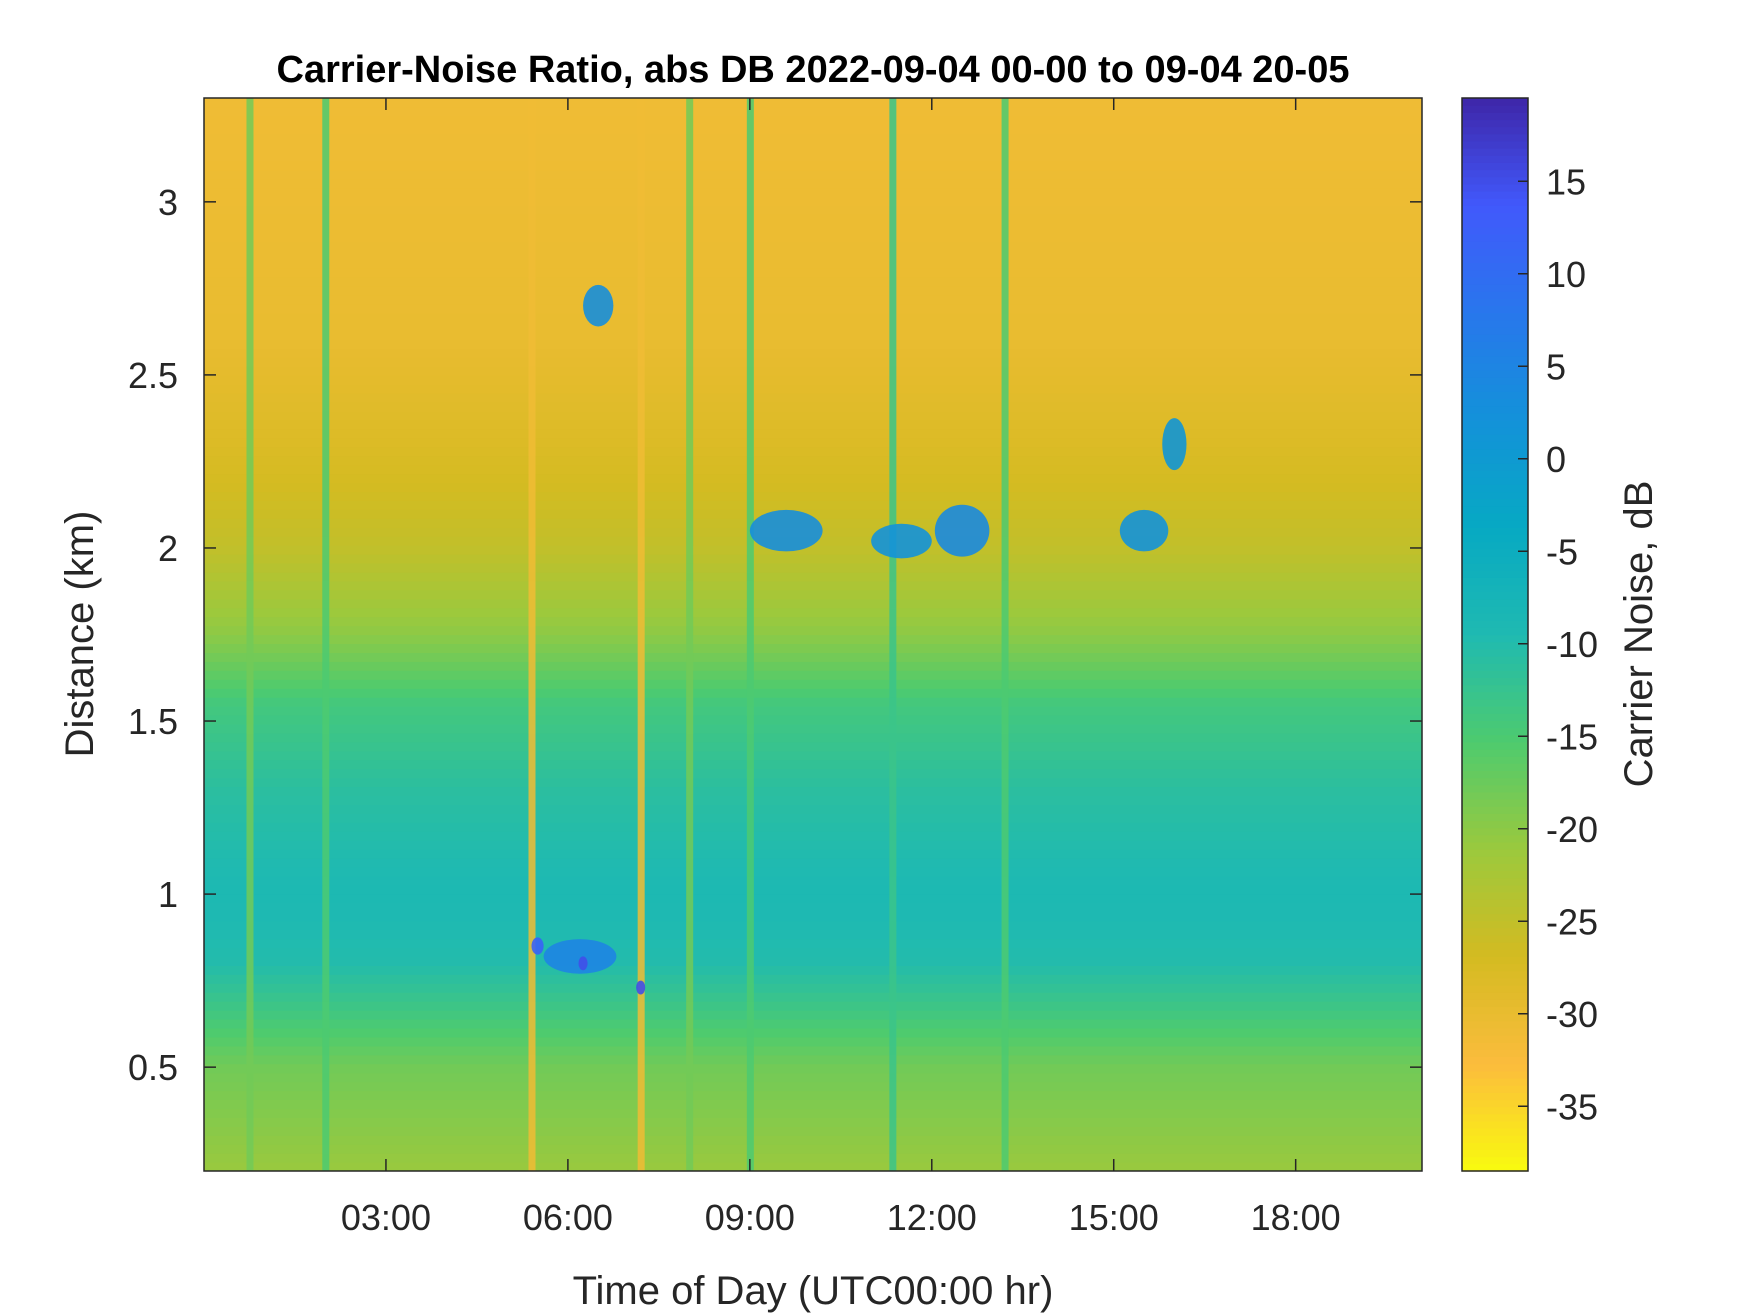  I want to click on y-tick-label: 0.5, so click(153, 1067).